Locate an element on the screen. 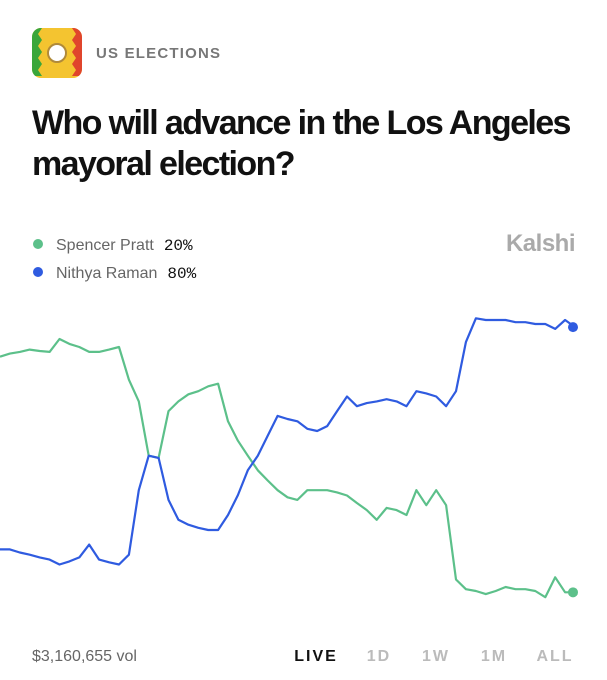 This screenshot has height=680, width=607. legend-label: Nithya Raman is located at coordinates (106, 273).